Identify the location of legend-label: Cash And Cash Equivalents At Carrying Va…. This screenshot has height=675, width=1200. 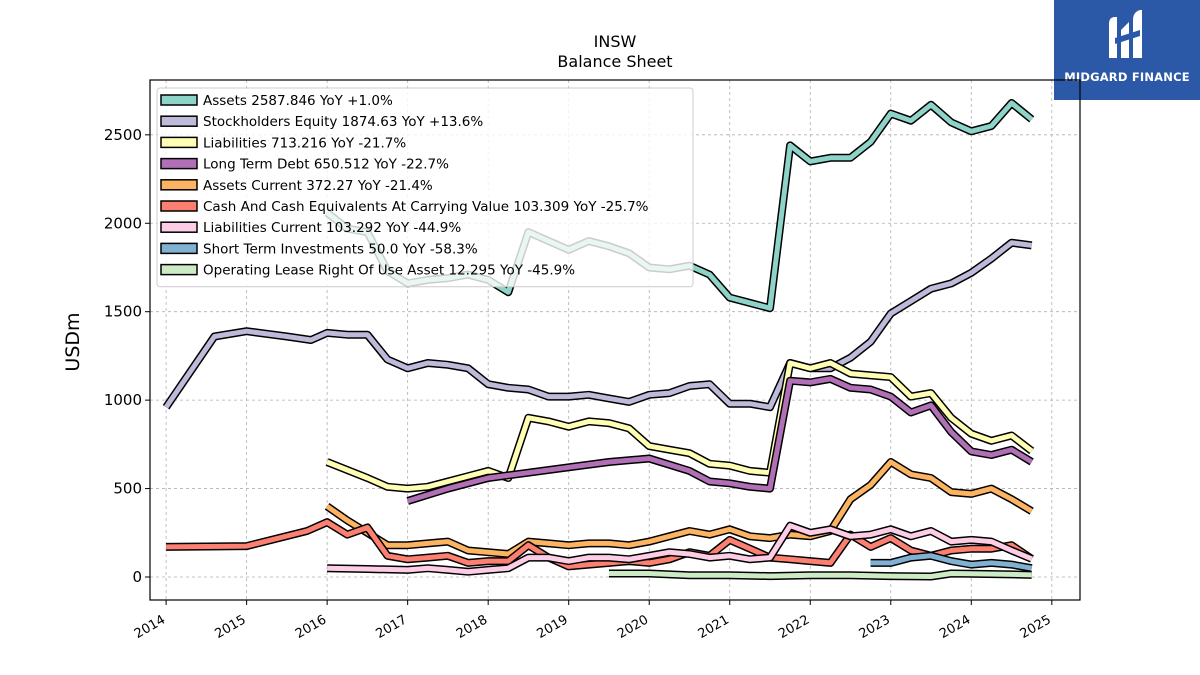
(426, 207).